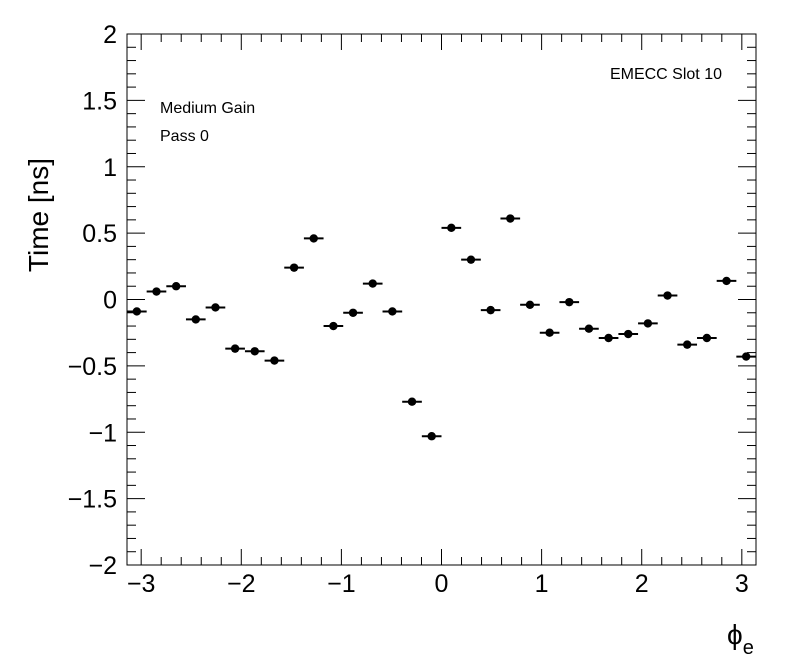  Describe the element at coordinates (102, 566) in the screenshot. I see `y-tick-label: −2` at that location.